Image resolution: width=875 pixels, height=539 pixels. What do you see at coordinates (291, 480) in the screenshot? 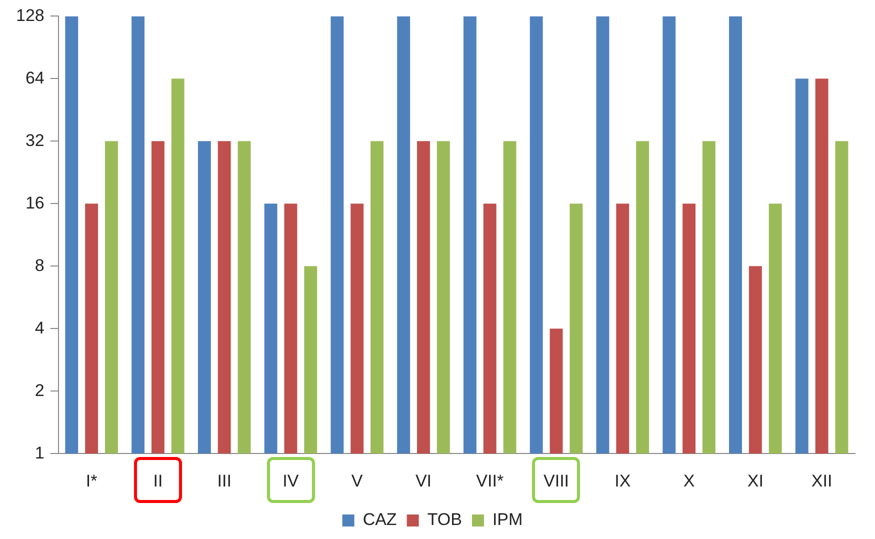
I see `x-tick-label: IV` at bounding box center [291, 480].